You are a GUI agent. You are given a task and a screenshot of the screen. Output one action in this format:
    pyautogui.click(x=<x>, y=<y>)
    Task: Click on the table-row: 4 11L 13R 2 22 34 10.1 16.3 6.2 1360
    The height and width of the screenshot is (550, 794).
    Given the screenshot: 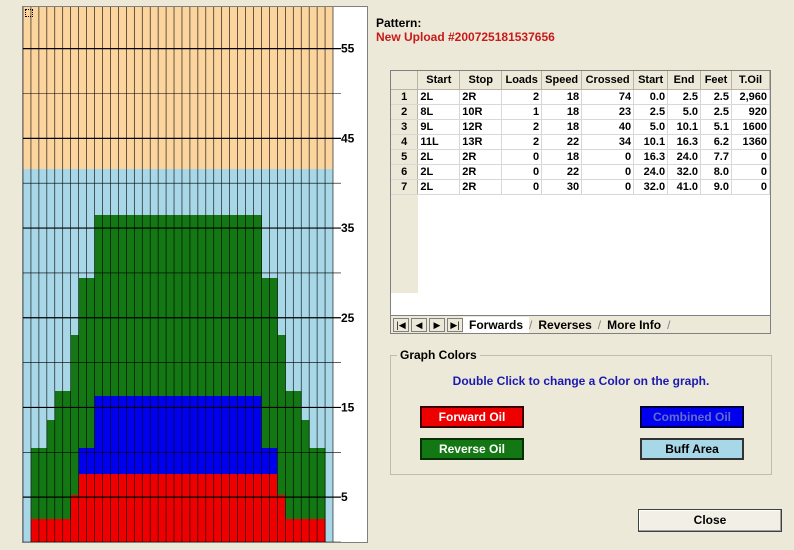 What is the action you would take?
    pyautogui.click(x=581, y=142)
    